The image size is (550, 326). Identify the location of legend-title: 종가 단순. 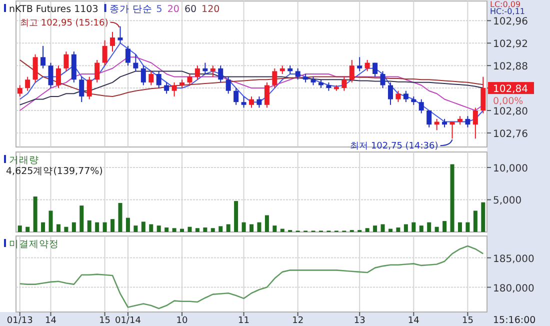
(130, 9).